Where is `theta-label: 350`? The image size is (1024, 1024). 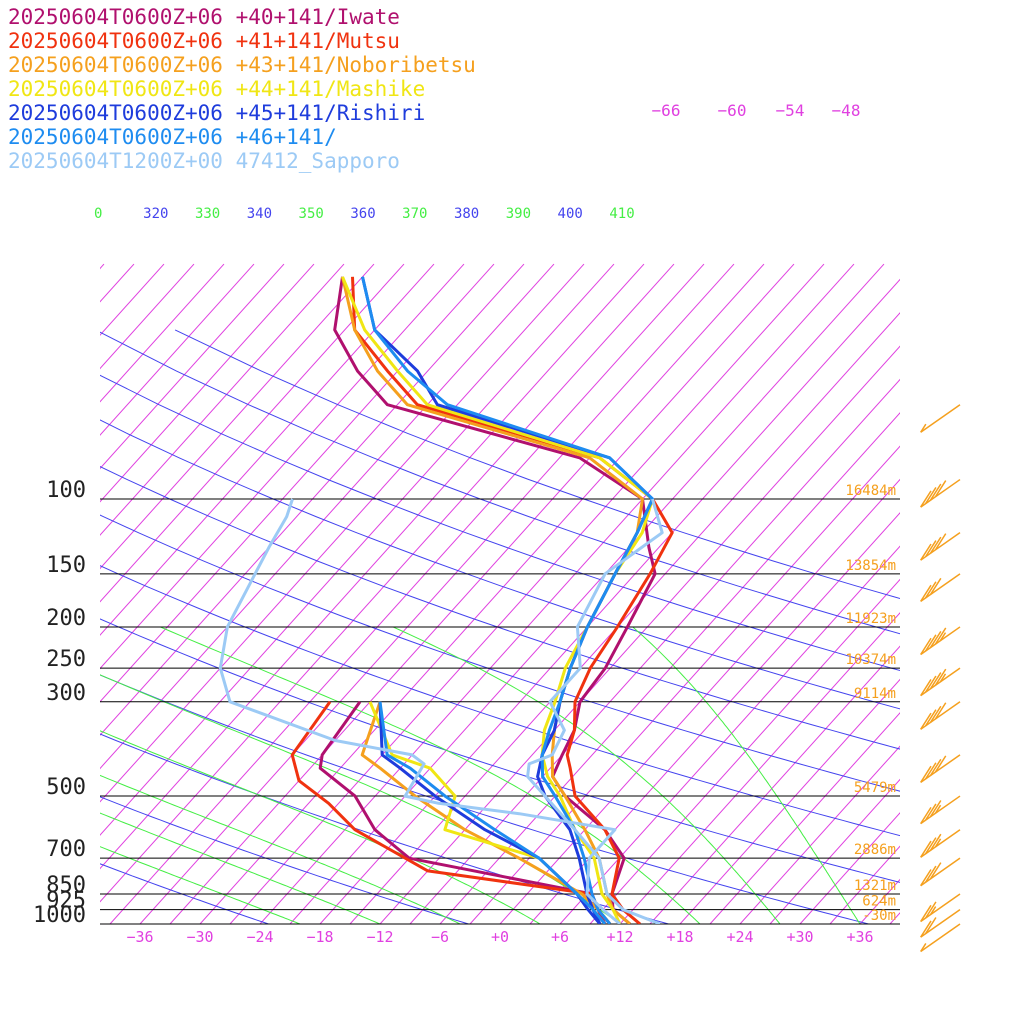 theta-label: 350 is located at coordinates (311, 214).